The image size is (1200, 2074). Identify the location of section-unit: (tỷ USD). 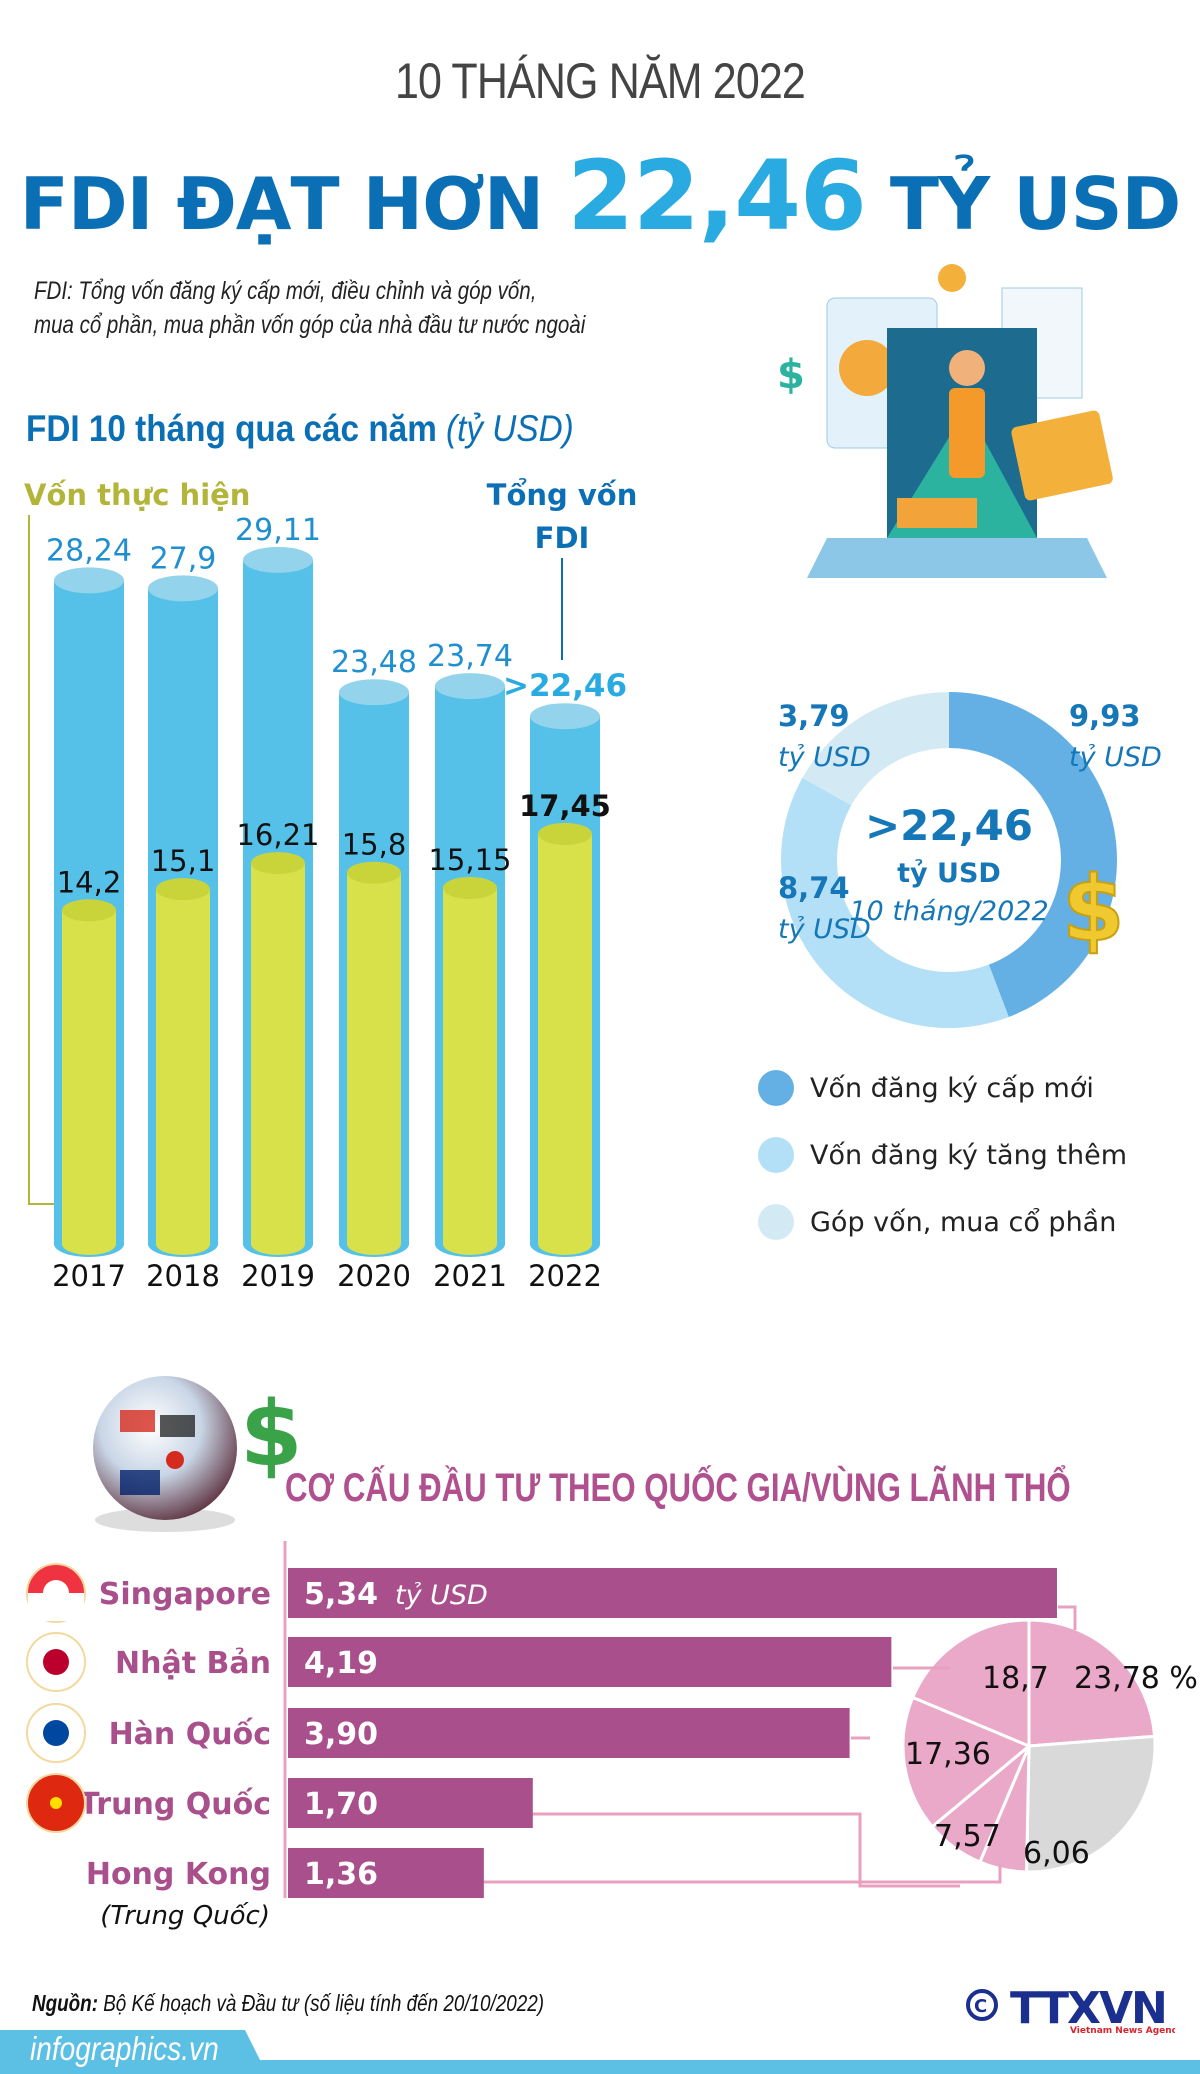
(510, 428).